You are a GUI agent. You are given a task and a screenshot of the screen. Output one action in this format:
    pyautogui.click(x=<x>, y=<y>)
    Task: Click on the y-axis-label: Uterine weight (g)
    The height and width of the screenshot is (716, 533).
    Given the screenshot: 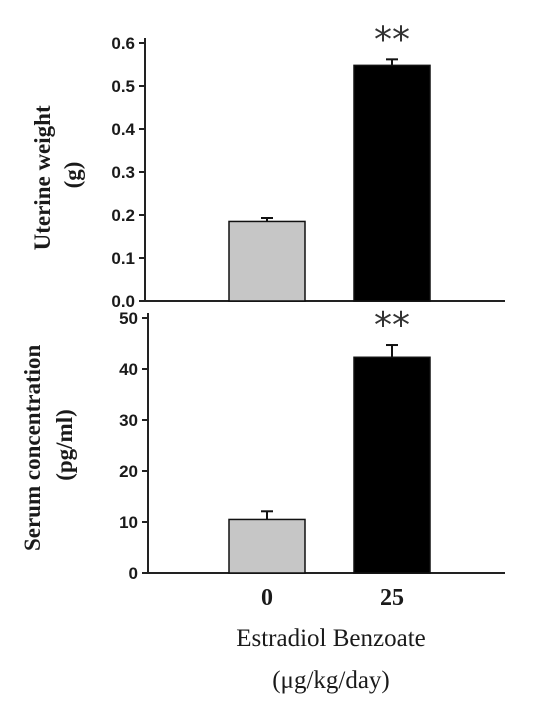 What is the action you would take?
    pyautogui.click(x=57, y=175)
    